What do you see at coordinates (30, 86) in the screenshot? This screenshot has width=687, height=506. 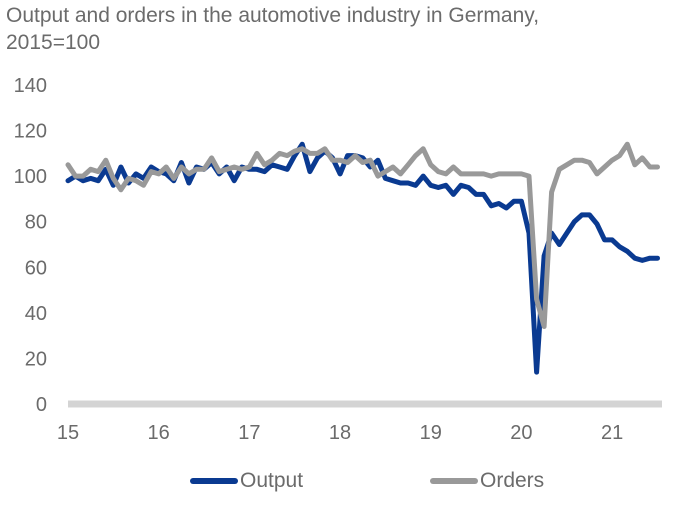 I see `y-tick-label: 140` at bounding box center [30, 86].